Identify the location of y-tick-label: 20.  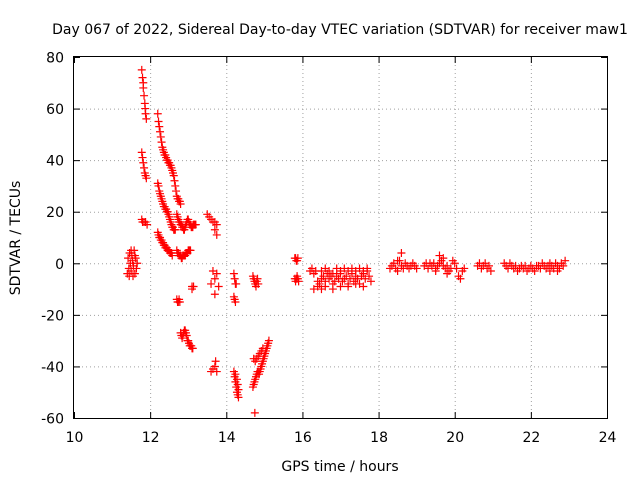
(55, 213).